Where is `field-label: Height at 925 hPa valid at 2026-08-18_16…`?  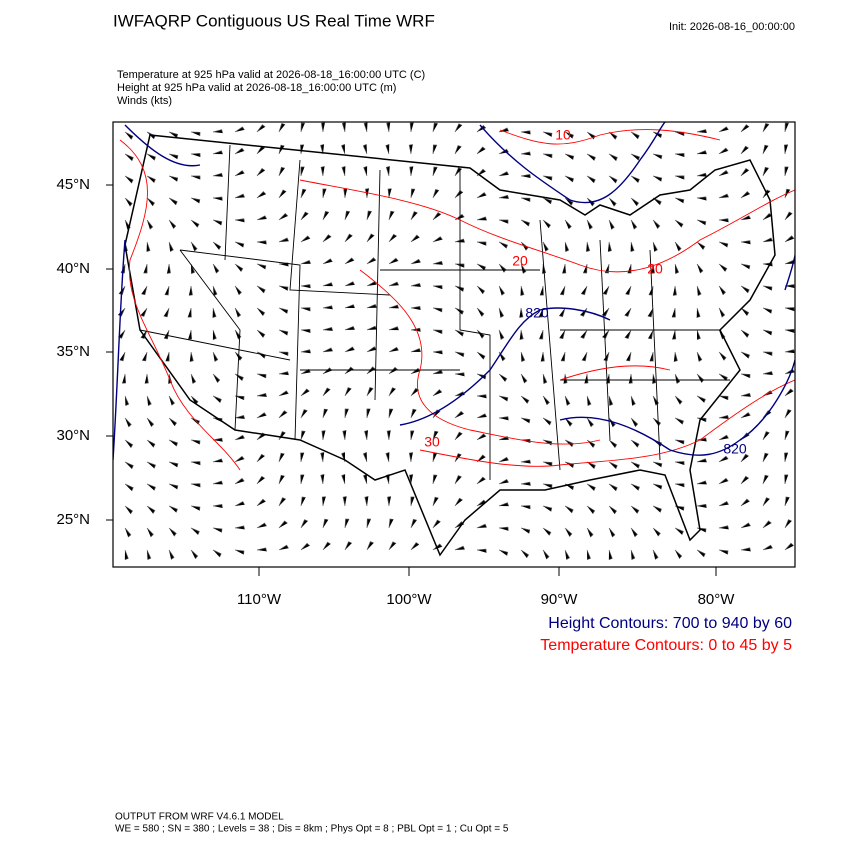
field-label: Height at 925 hPa valid at 2026-08-18_16… is located at coordinates (256, 88).